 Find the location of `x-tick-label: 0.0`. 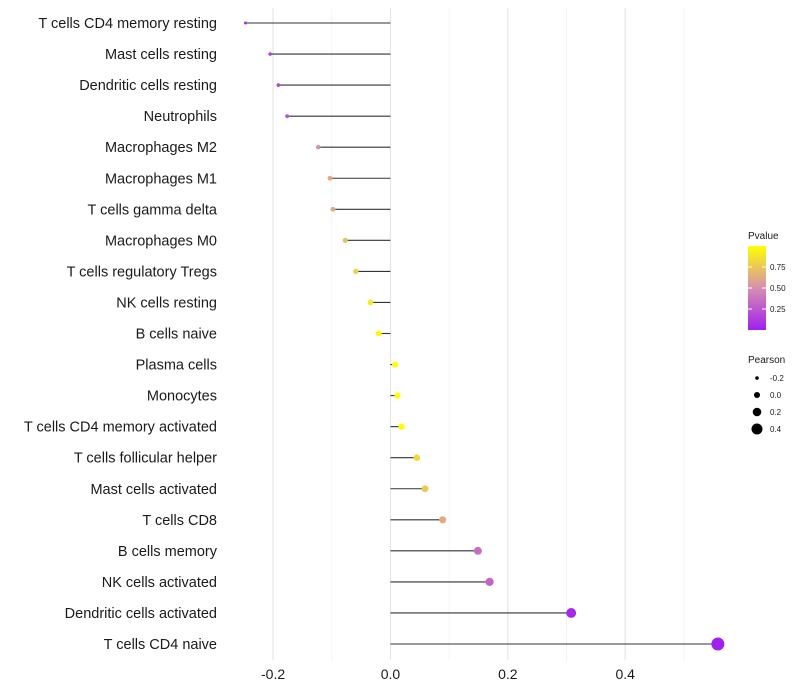

x-tick-label: 0.0 is located at coordinates (391, 674).